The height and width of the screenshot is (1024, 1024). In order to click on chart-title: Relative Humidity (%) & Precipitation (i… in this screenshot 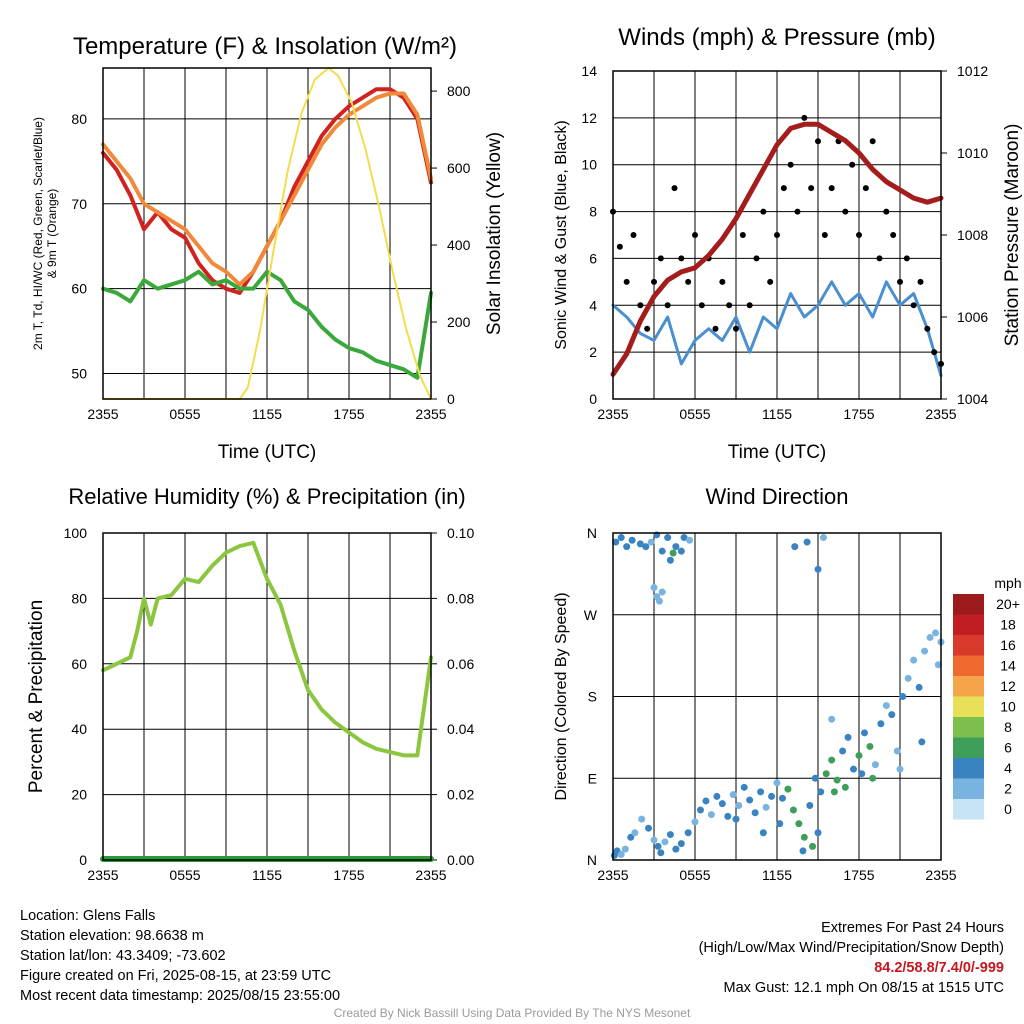, I will do `click(266, 496)`.